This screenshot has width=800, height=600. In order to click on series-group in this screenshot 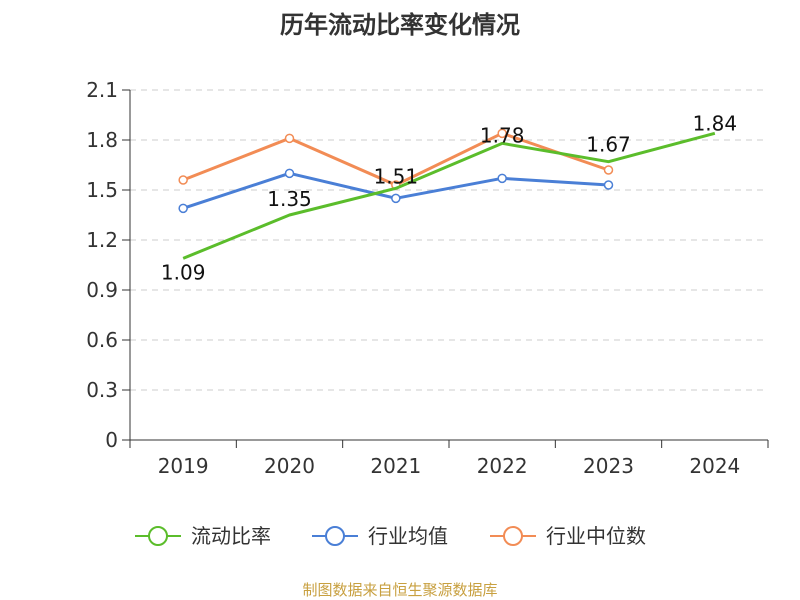, I will do `click(447, 194)`.